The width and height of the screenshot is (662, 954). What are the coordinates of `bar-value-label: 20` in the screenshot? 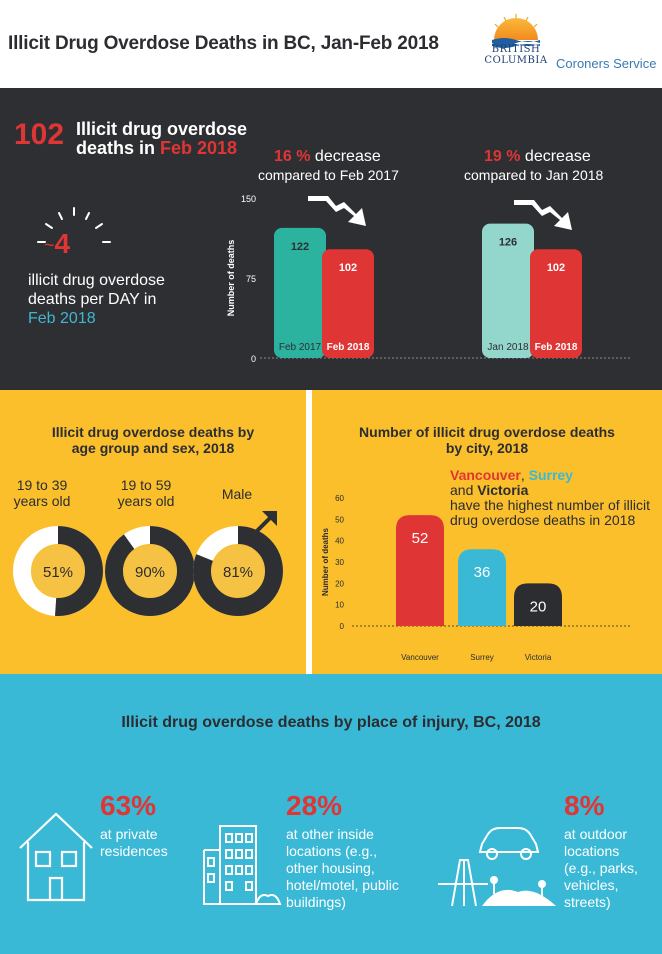 It's located at (538, 606).